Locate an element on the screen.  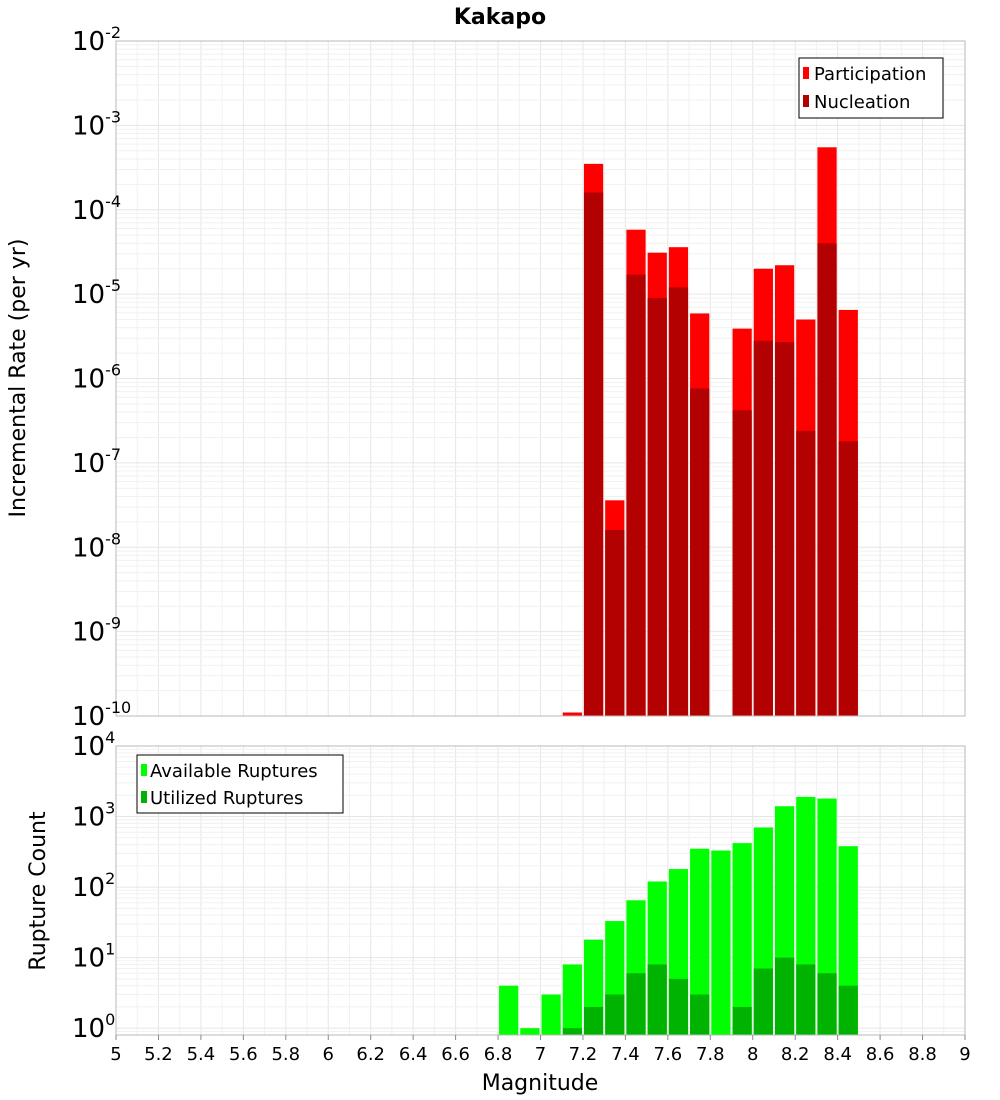
x-tick-label: 5.4 is located at coordinates (201, 1054).